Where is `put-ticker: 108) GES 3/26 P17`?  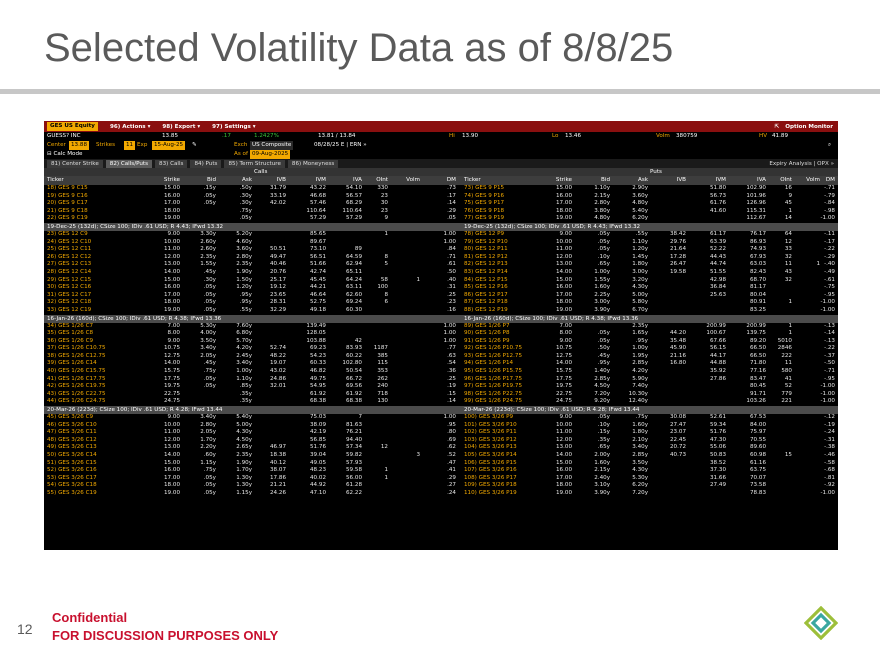
put-ticker: 108) GES 3/26 P17 is located at coordinates (490, 477).